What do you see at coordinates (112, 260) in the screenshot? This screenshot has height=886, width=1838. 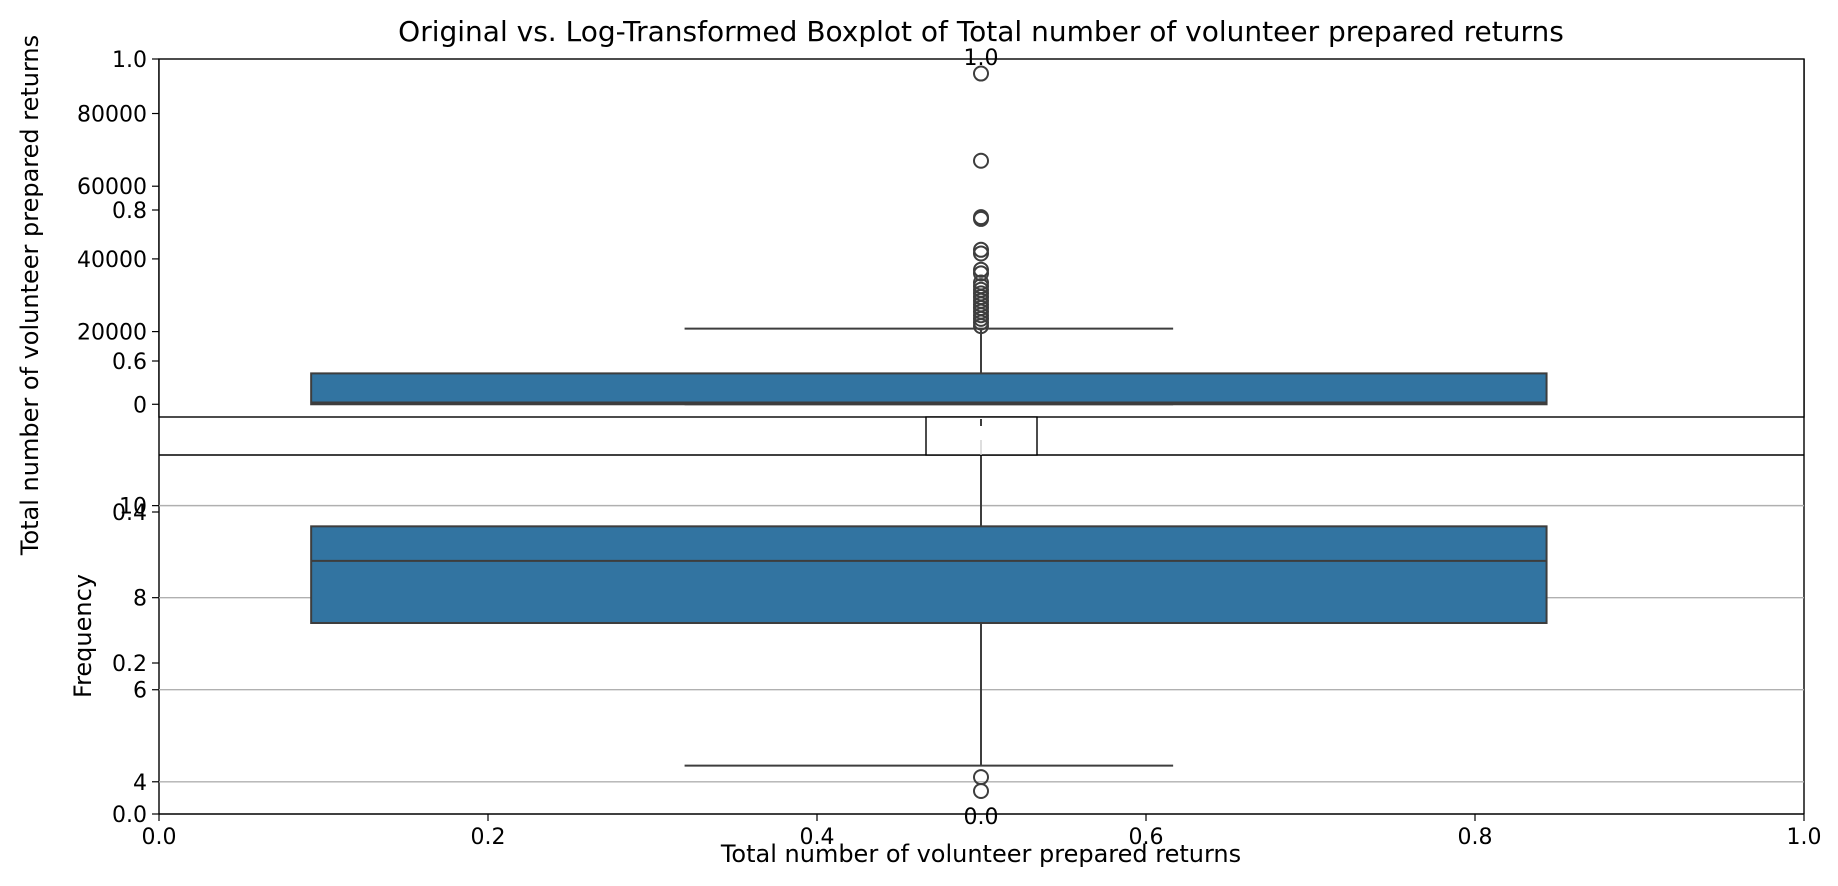 I see `original-y-tick-label: 40000` at bounding box center [112, 260].